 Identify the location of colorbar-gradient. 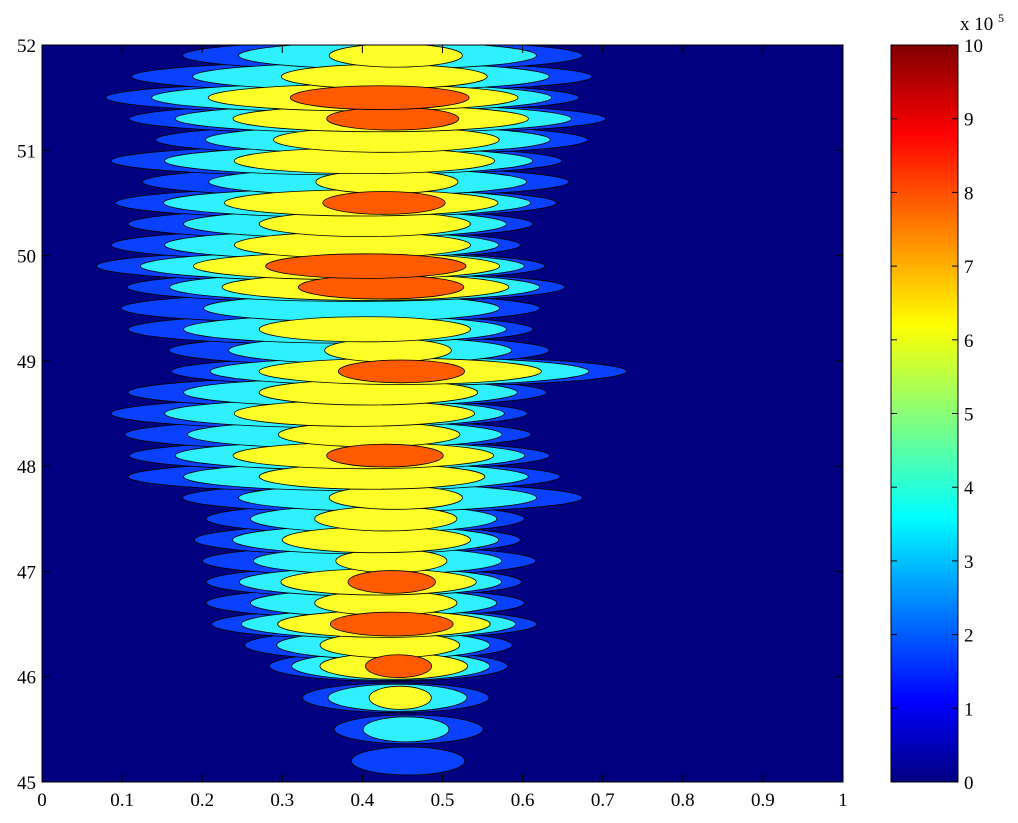
(924, 413).